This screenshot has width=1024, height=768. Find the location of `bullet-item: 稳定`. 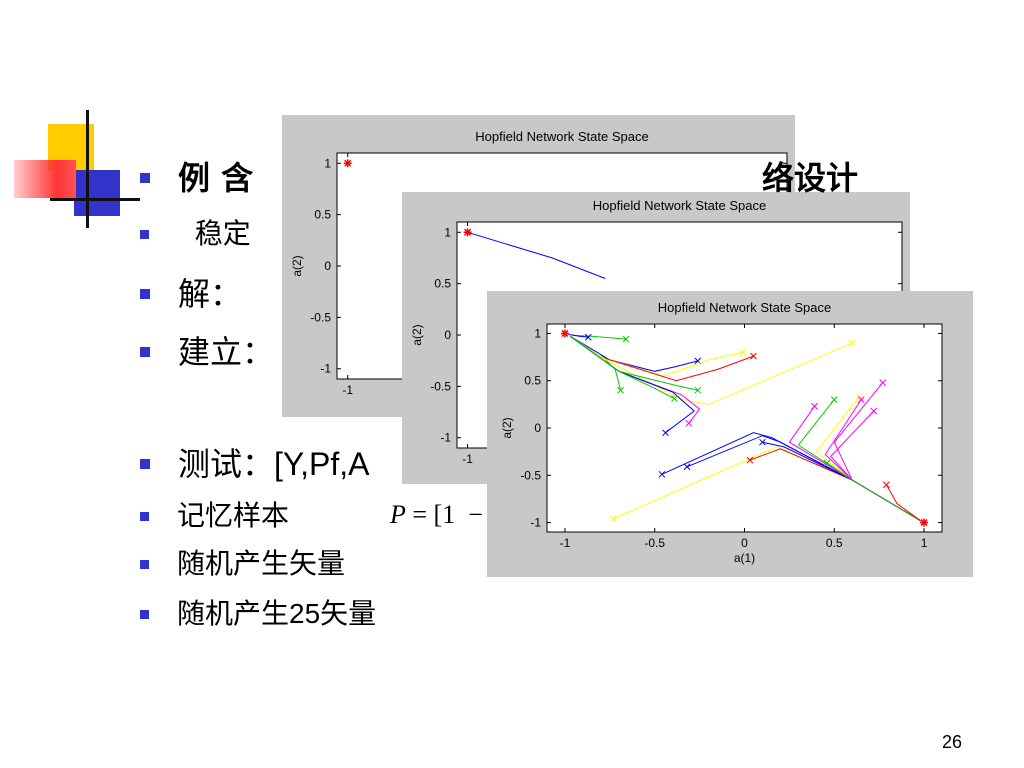

bullet-item: 稳定 is located at coordinates (195, 234).